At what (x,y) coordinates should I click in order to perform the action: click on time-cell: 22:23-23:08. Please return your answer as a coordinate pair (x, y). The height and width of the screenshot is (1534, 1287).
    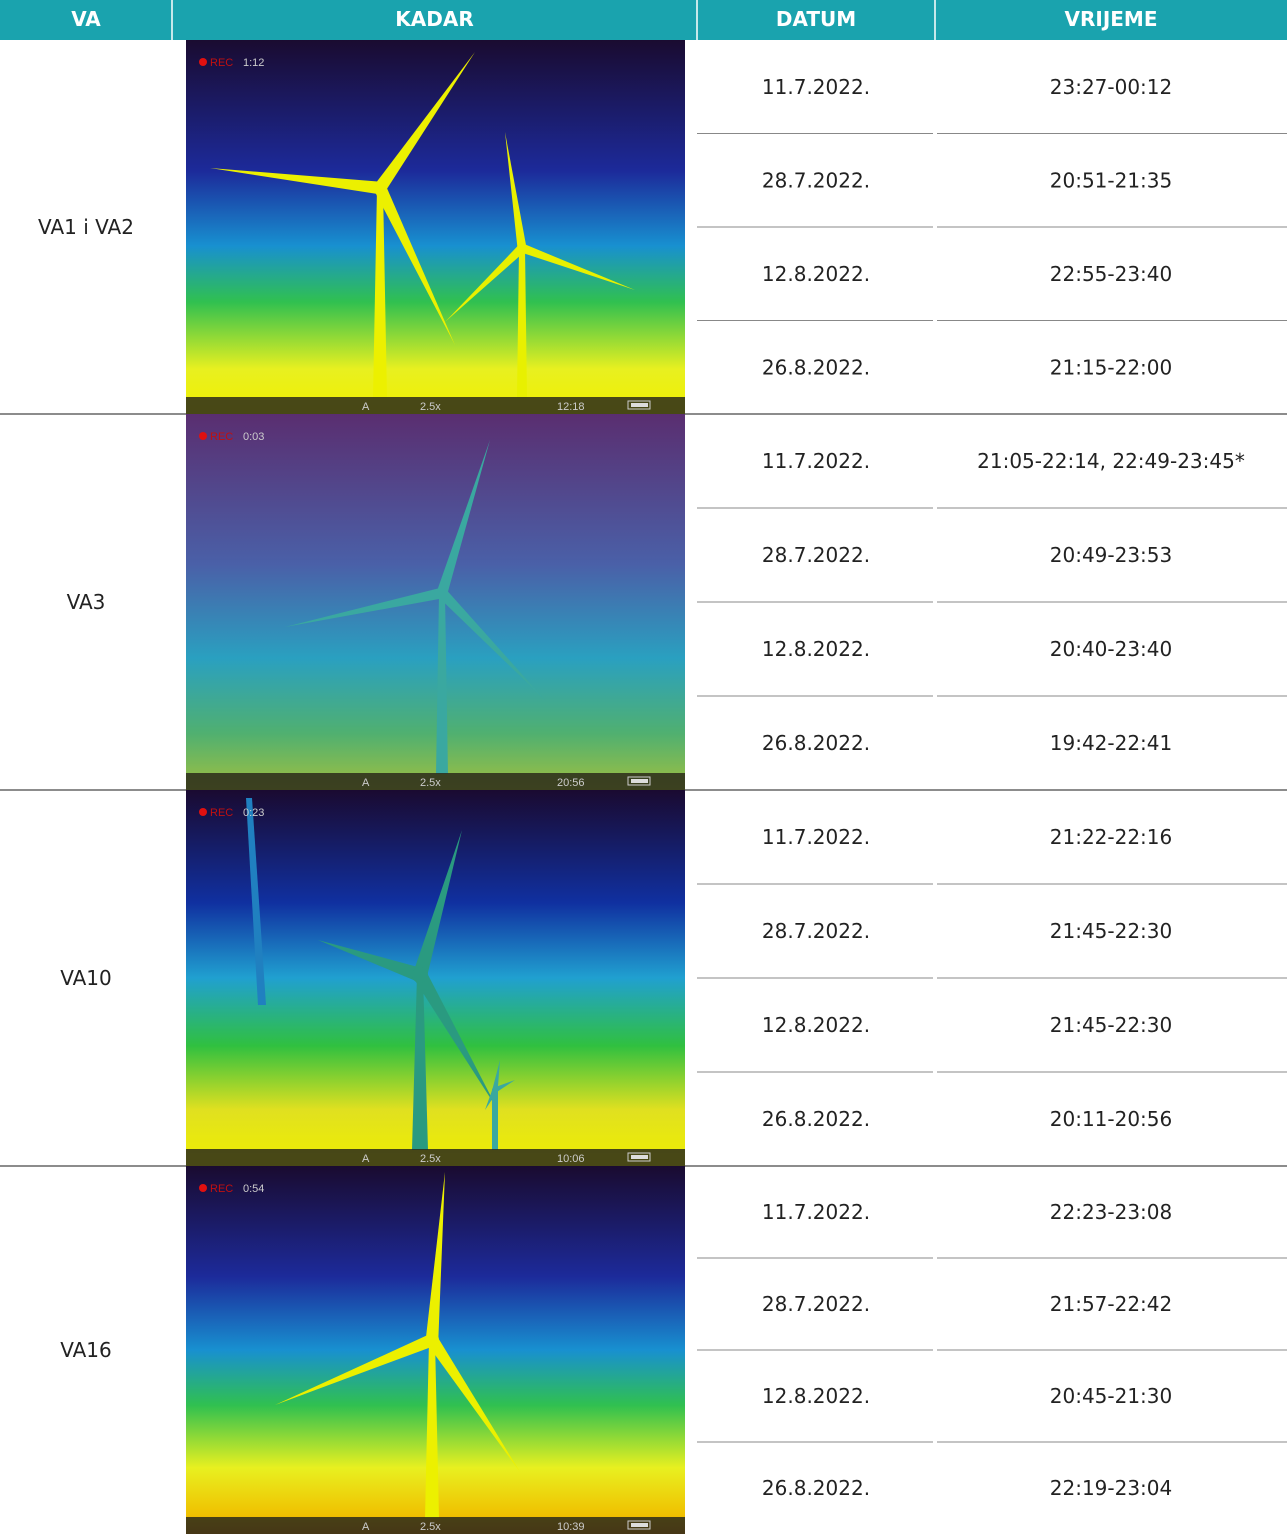
    Looking at the image, I should click on (1111, 1212).